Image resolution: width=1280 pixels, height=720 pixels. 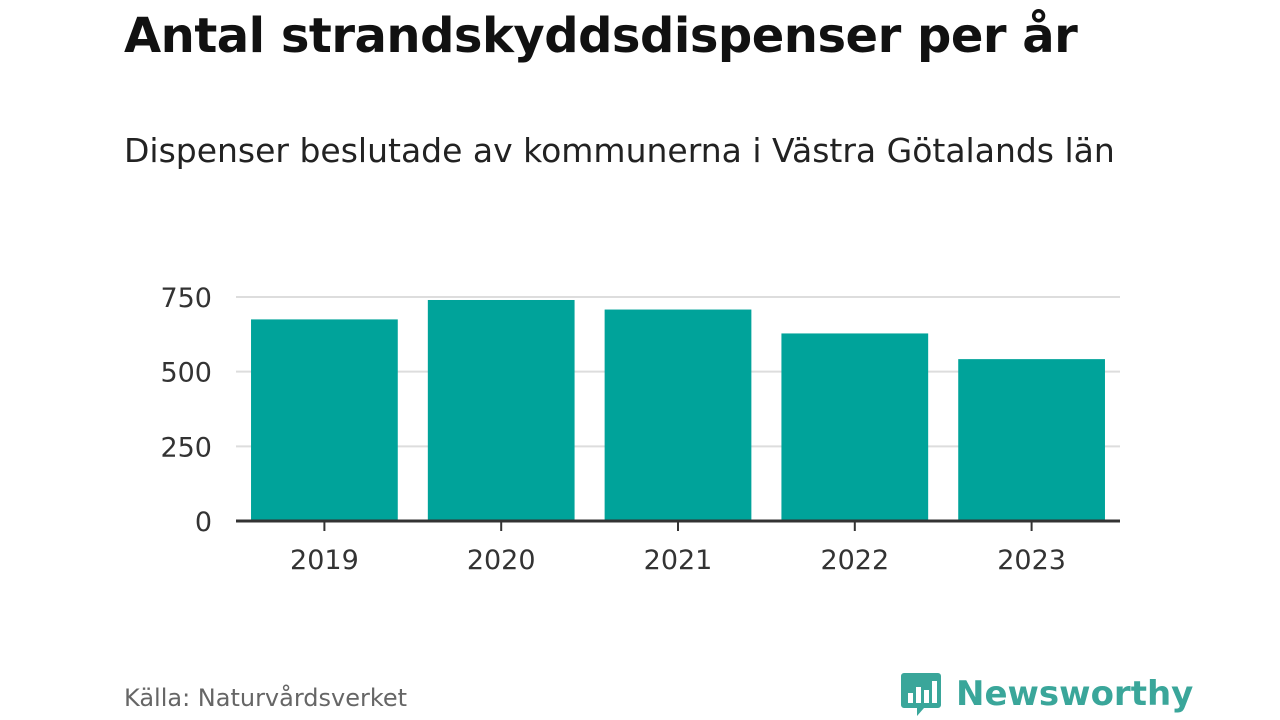 I want to click on axes, so click(x=678, y=525).